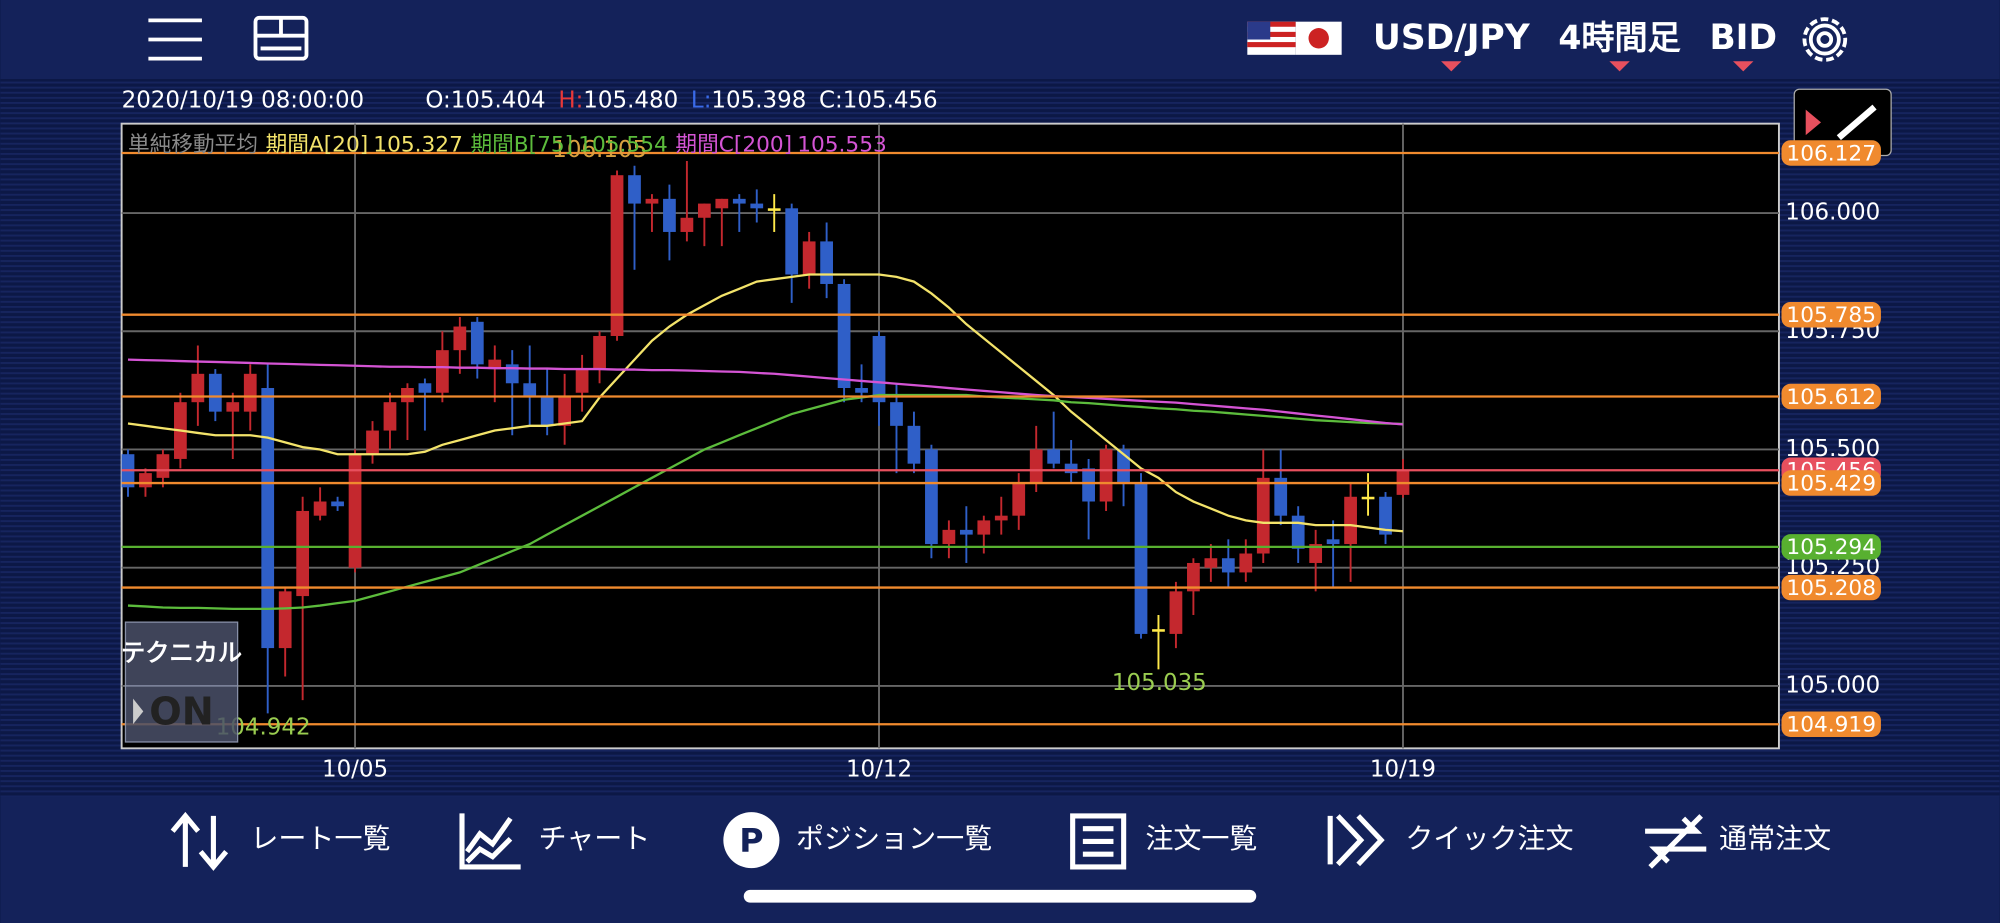 The image size is (2000, 923). Describe the element at coordinates (1619, 66) in the screenshot. I see `timeframe-dropdown` at that location.